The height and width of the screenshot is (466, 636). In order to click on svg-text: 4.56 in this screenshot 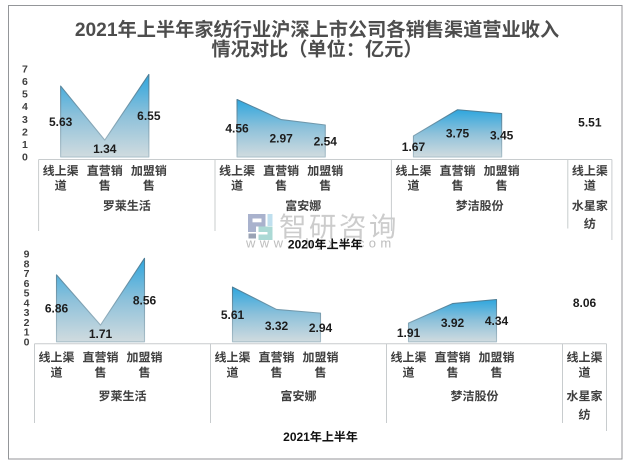, I will do `click(237, 129)`.